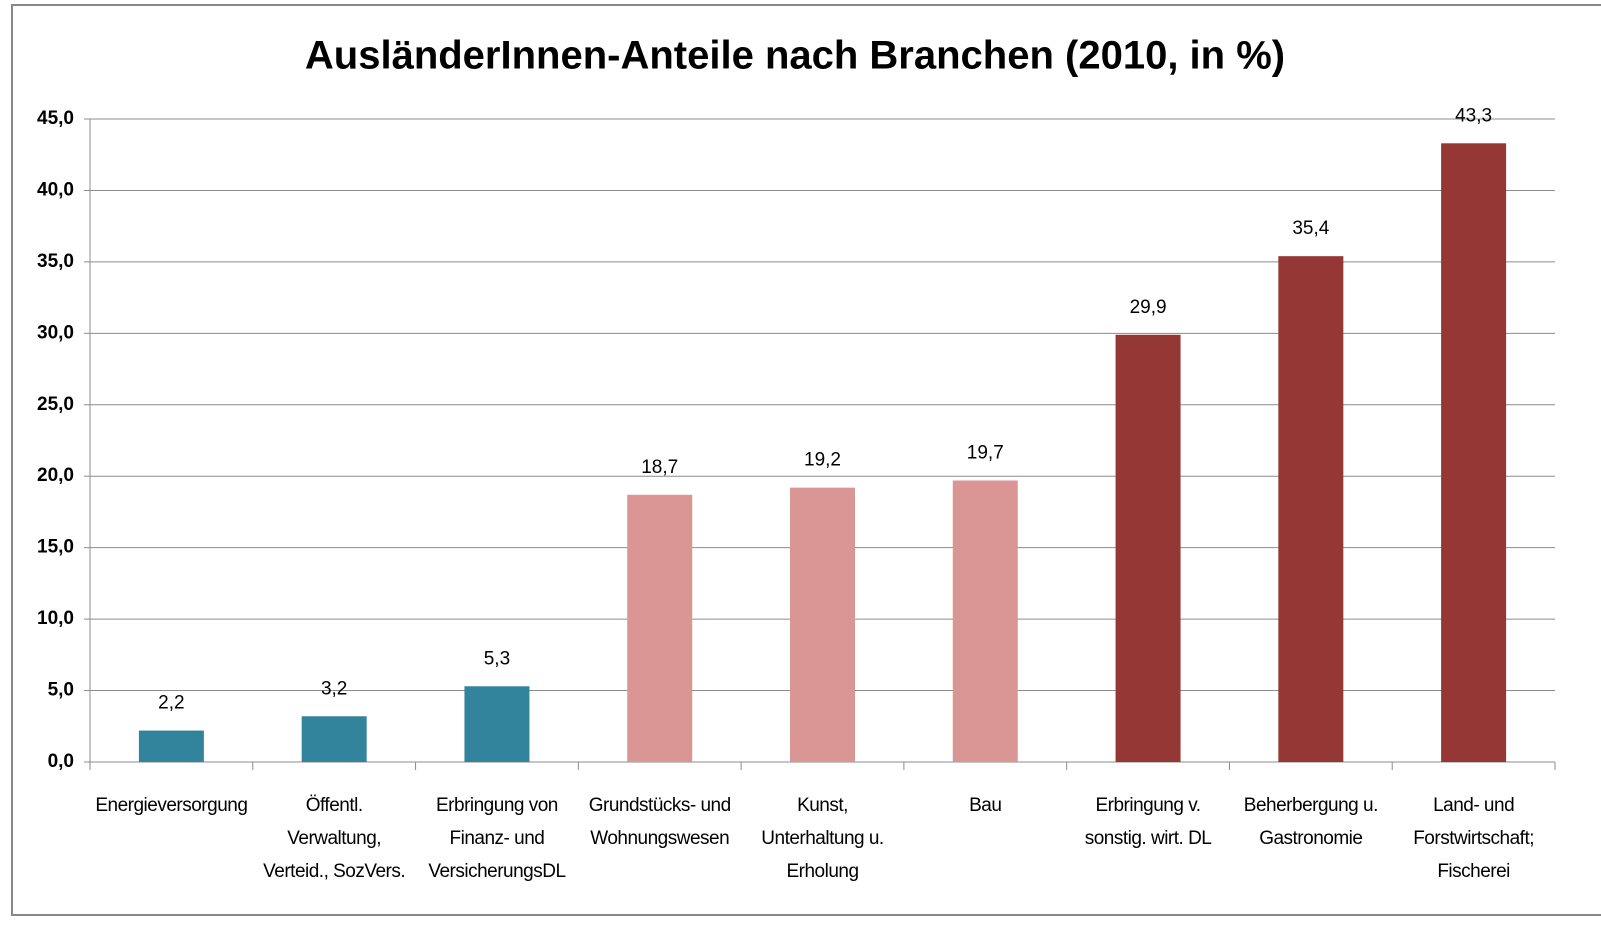  Describe the element at coordinates (55, 261) in the screenshot. I see `y-tick-label: 35,0` at that location.